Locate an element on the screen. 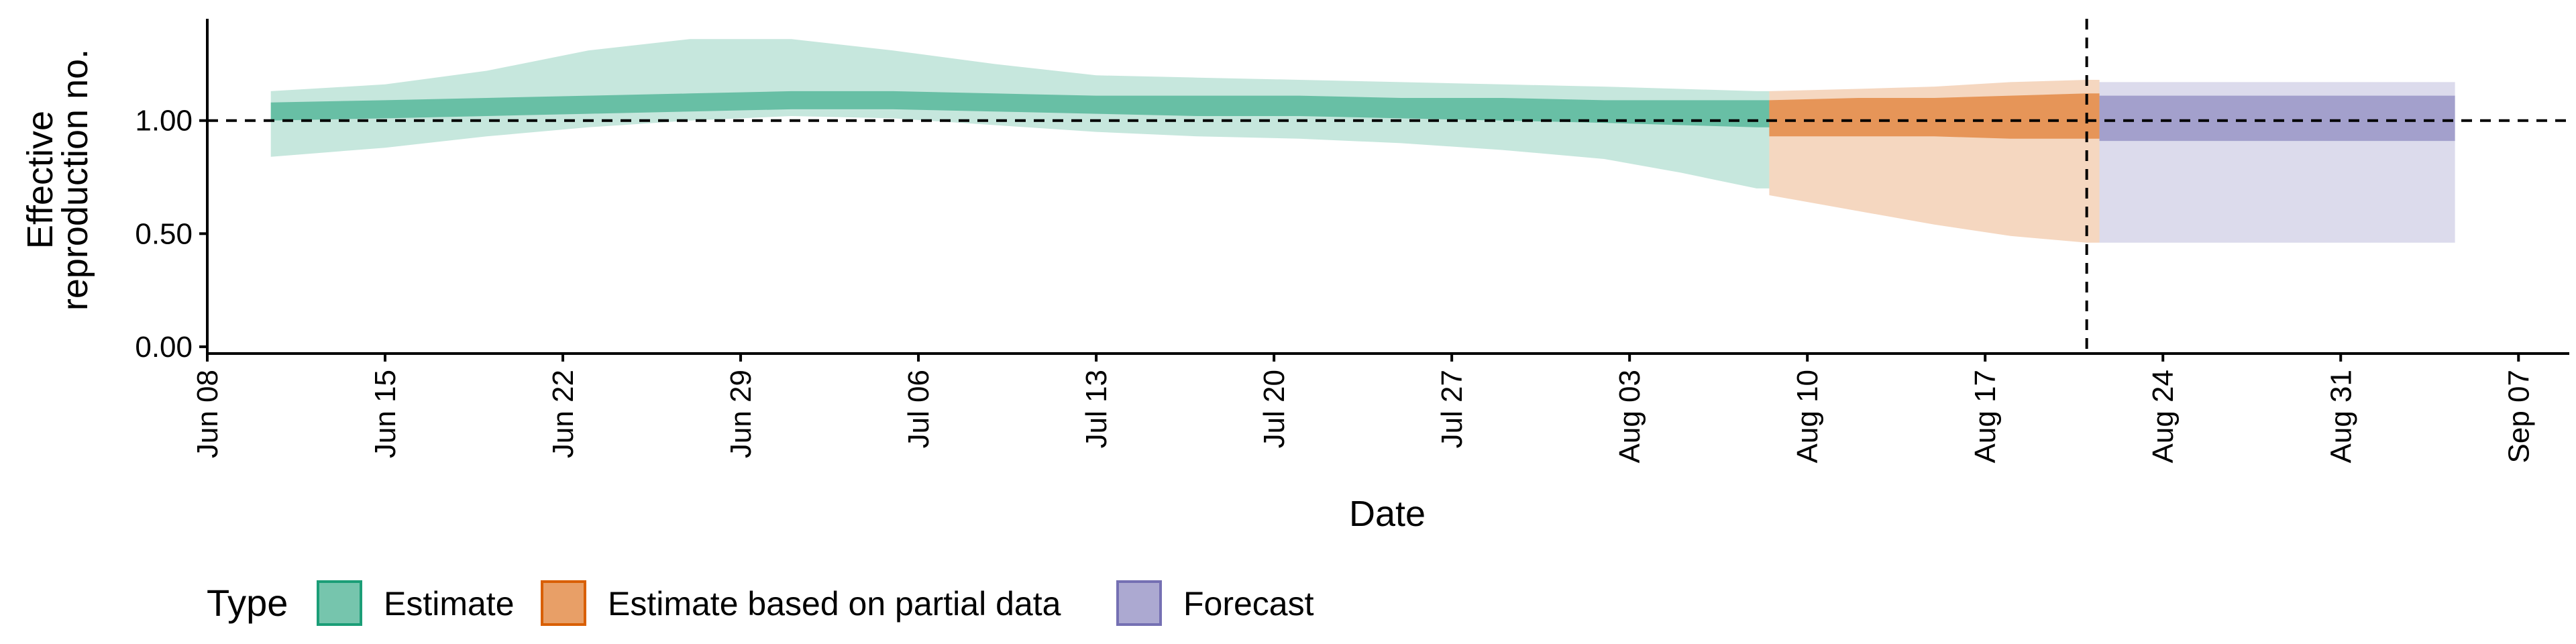 The width and height of the screenshot is (2576, 644). y-tick-label: 0.00 is located at coordinates (164, 347).